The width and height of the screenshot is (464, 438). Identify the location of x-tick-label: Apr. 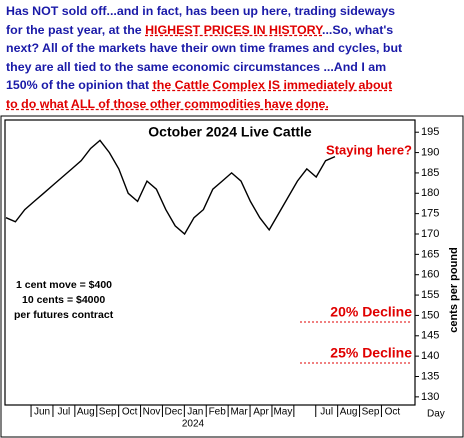
(261, 412).